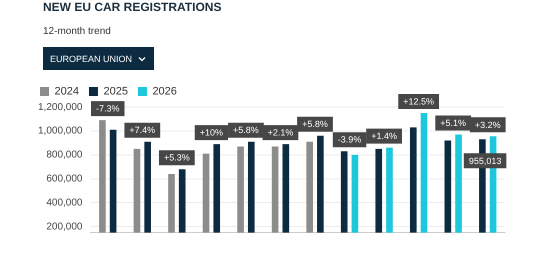 This screenshot has width=533, height=261. I want to click on legend-label: 2024, so click(66, 92).